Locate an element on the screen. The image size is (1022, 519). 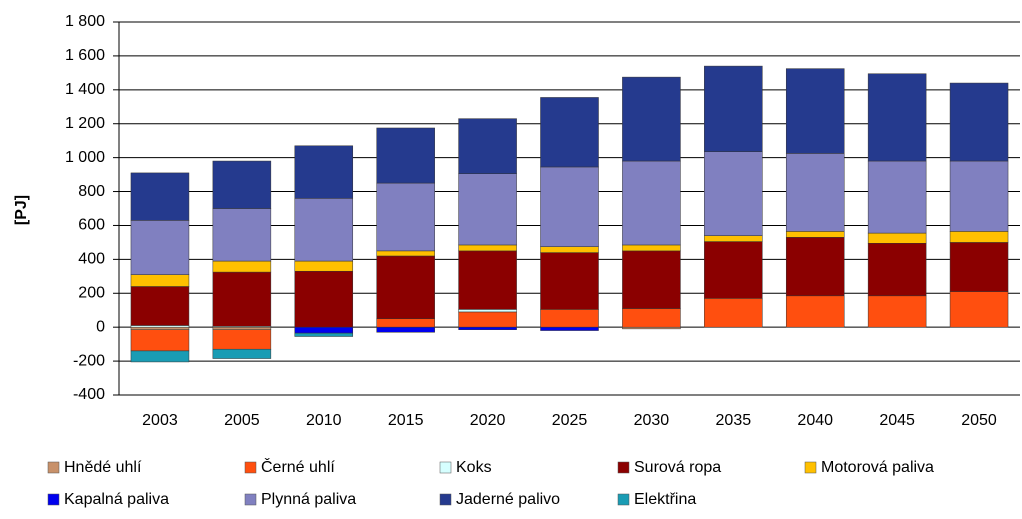
legend-label: Motorová paliva is located at coordinates (877, 467).